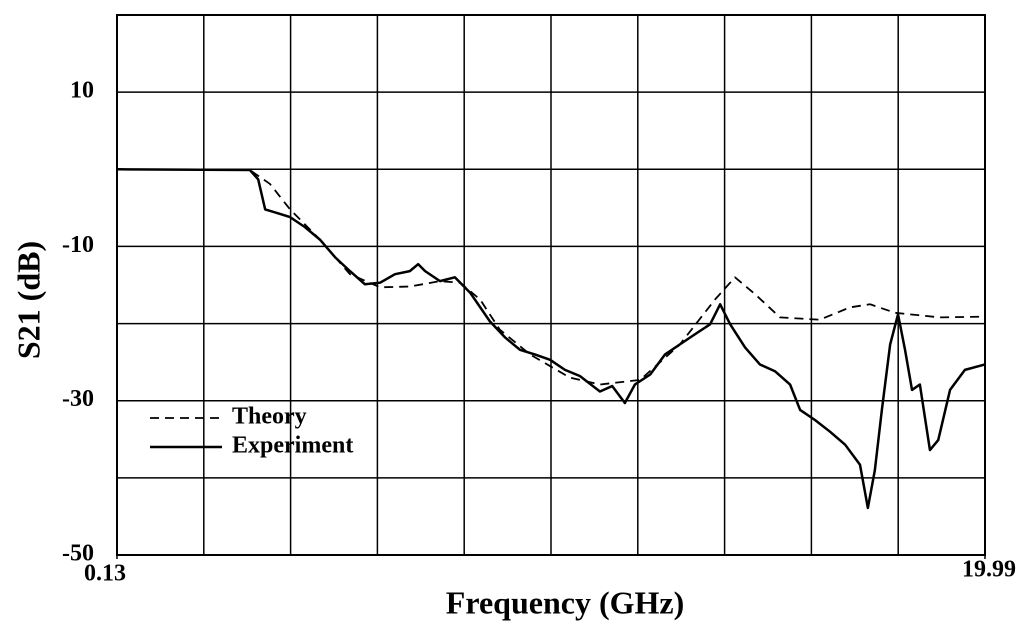 This screenshot has height=633, width=1021. Describe the element at coordinates (78, 399) in the screenshot. I see `y-tick-label: -30` at that location.